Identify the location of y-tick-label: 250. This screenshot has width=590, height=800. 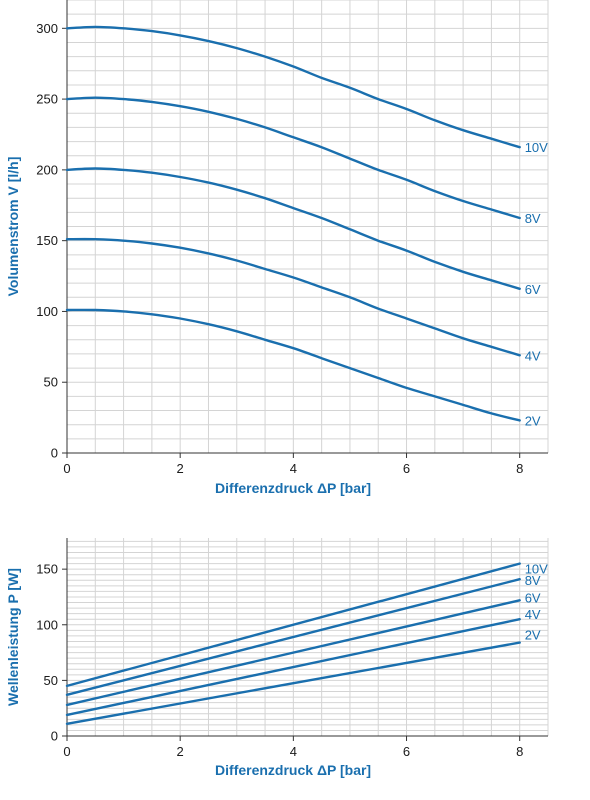
(47, 99).